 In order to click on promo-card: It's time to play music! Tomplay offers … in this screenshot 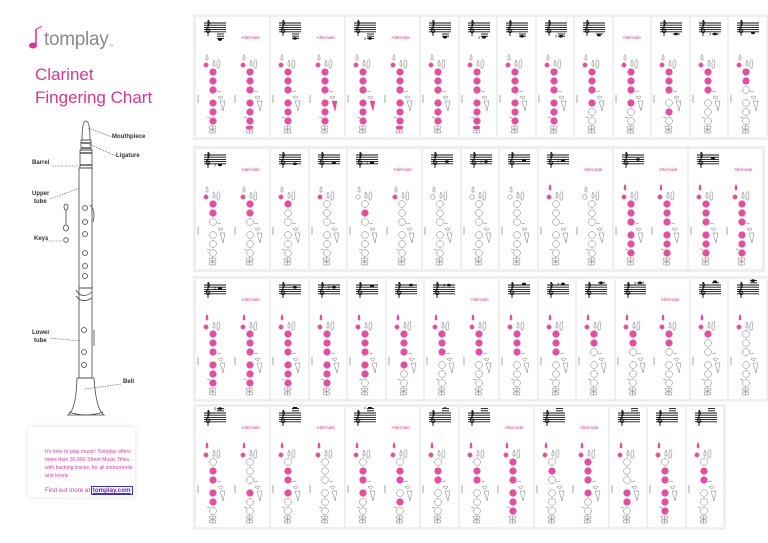, I will do `click(81, 462)`.